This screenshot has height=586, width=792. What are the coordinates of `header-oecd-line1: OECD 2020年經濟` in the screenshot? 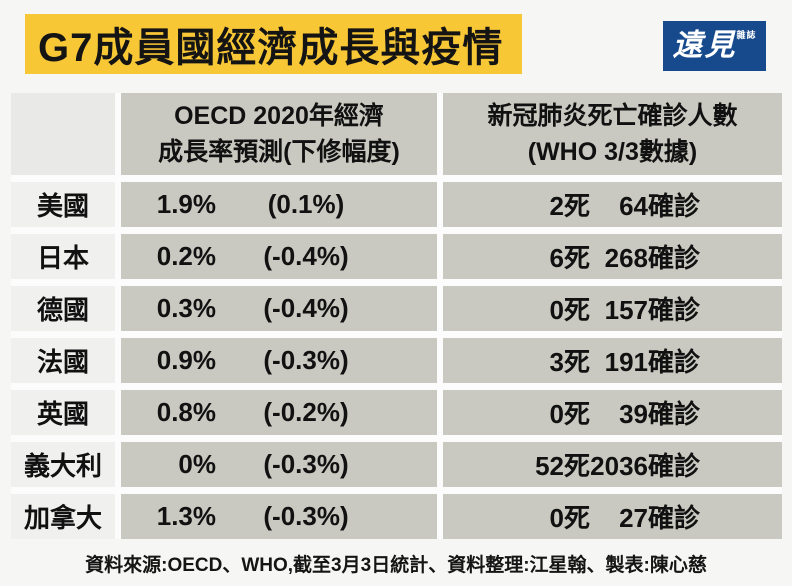 It's located at (279, 116).